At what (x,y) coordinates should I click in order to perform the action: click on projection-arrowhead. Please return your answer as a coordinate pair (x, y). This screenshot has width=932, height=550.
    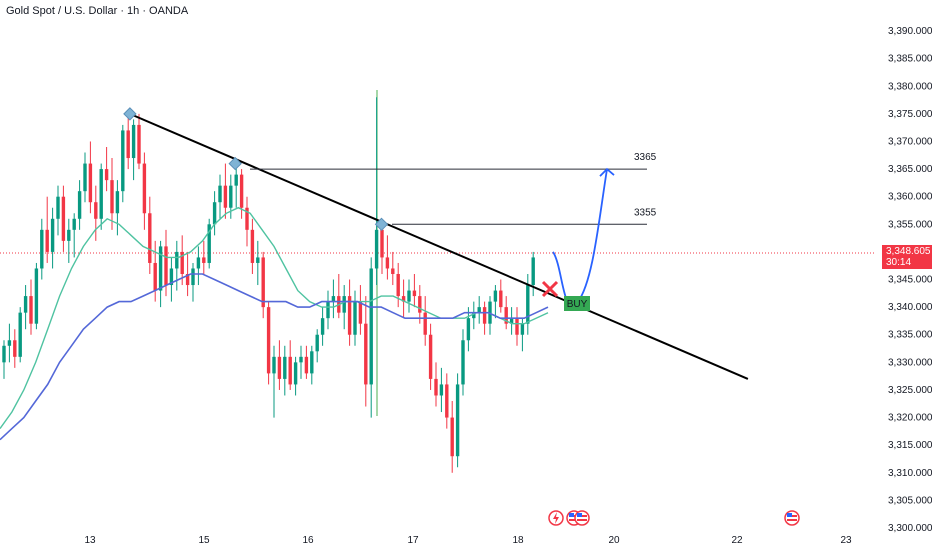
    Looking at the image, I should click on (607, 172).